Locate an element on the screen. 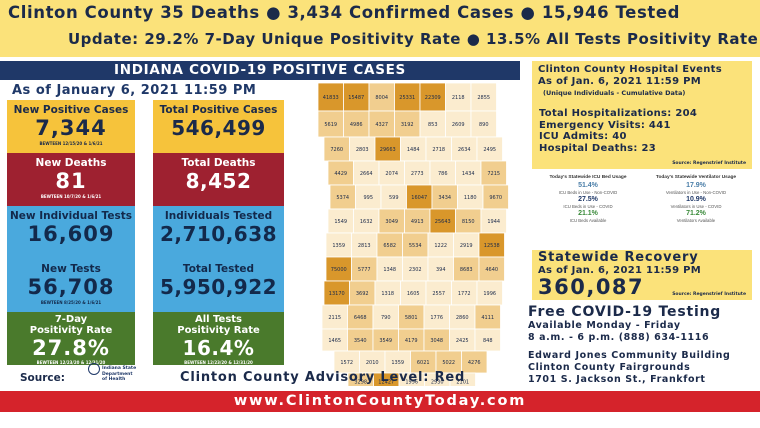 This screenshot has width=760, height=428. county-case-count: 2425 is located at coordinates (462, 341).